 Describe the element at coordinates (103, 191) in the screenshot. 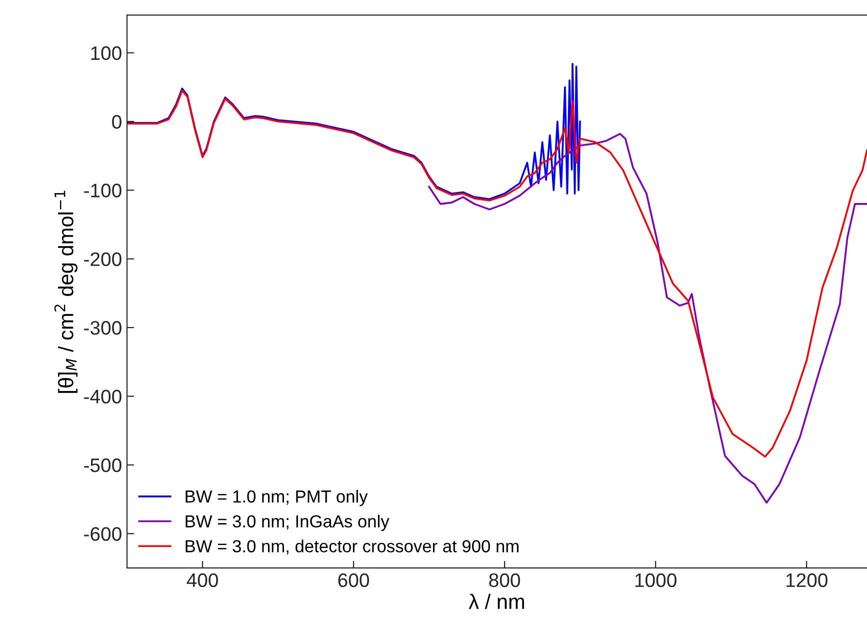

I see `y-tick-label: -100` at that location.